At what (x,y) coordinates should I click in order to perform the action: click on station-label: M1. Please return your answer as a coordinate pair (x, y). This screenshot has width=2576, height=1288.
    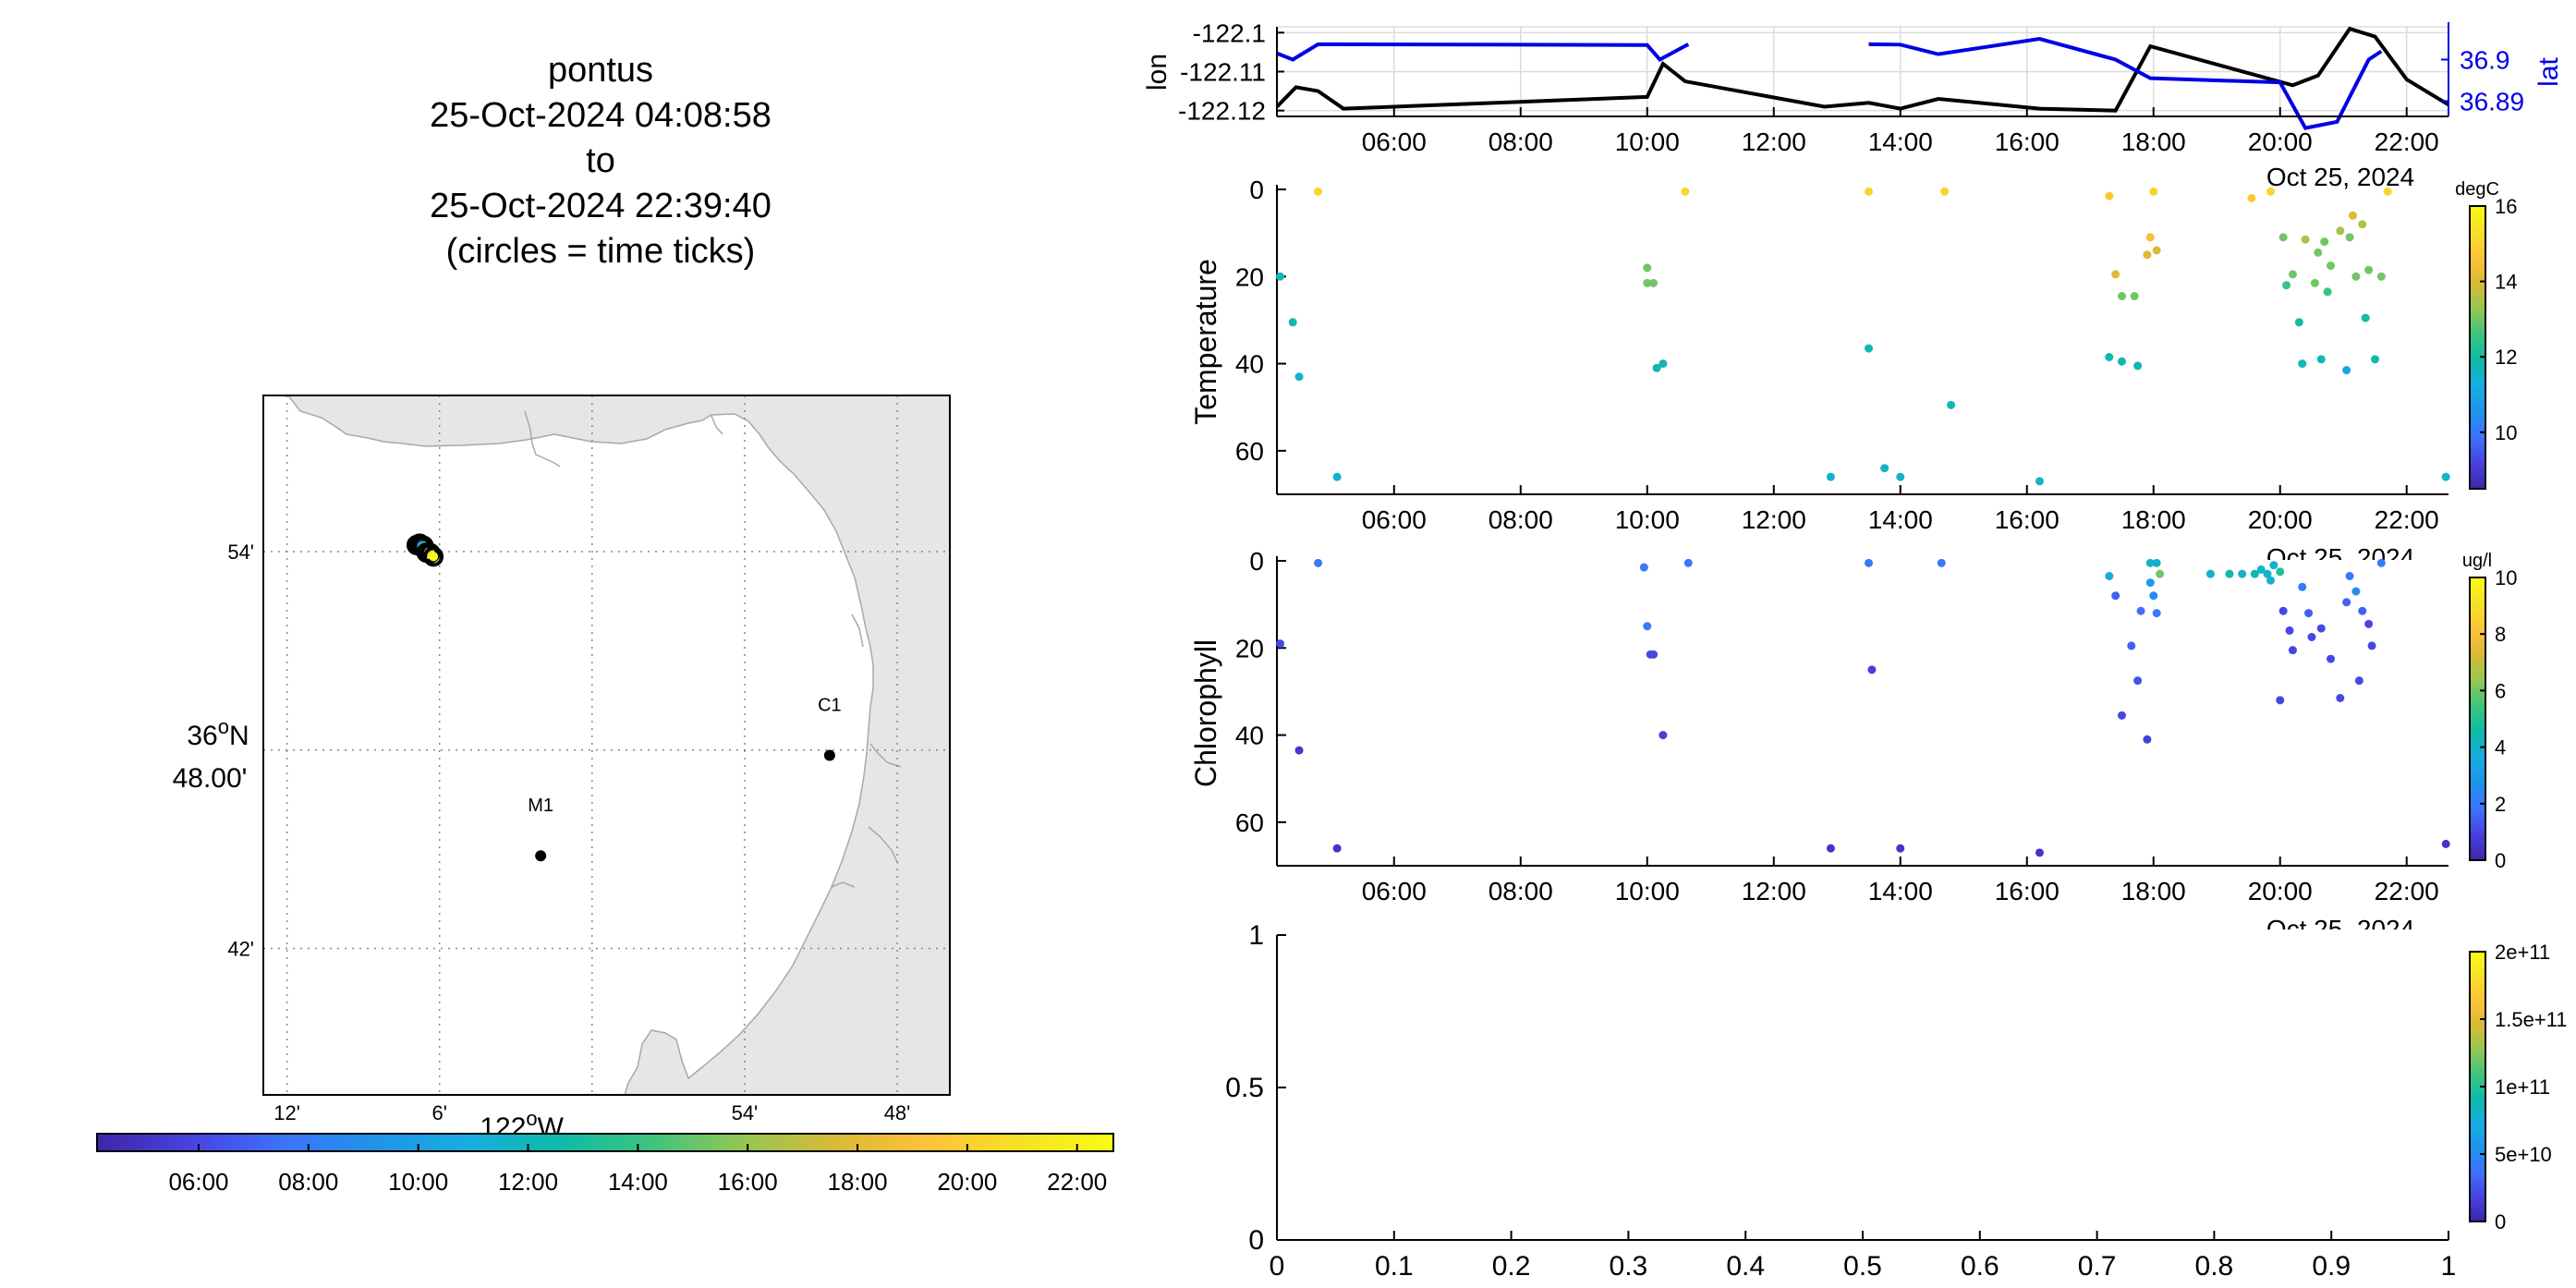
    Looking at the image, I should click on (540, 806).